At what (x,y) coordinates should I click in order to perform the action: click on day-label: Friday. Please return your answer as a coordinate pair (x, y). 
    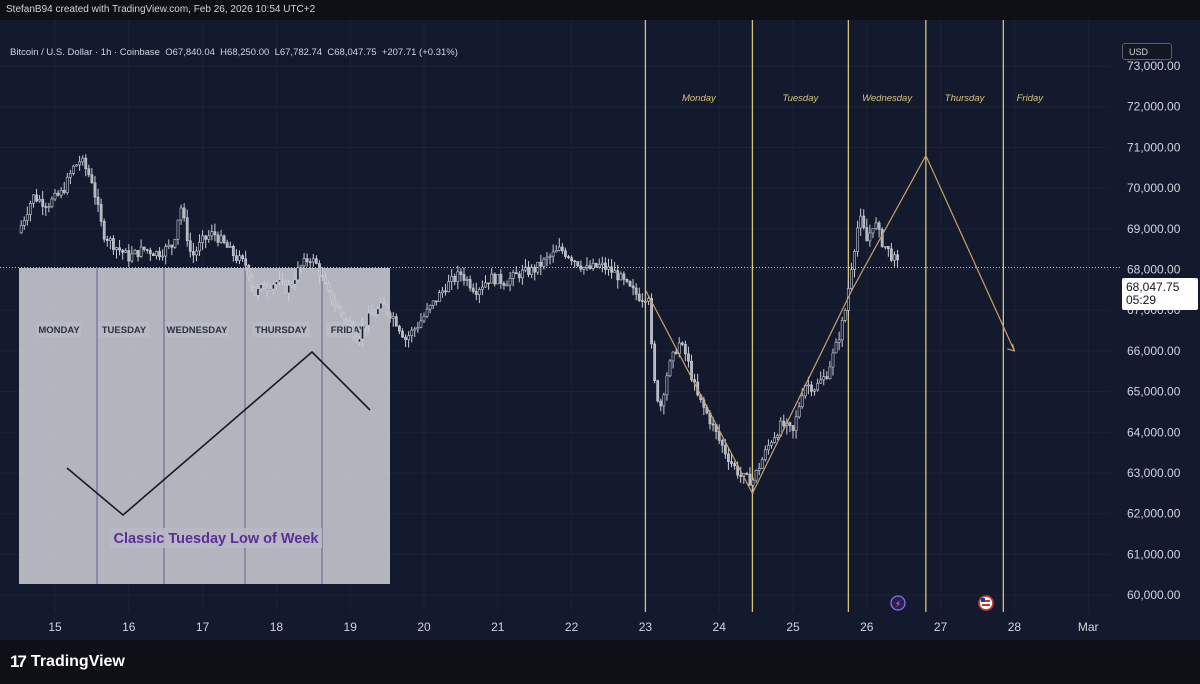
    Looking at the image, I should click on (1031, 98).